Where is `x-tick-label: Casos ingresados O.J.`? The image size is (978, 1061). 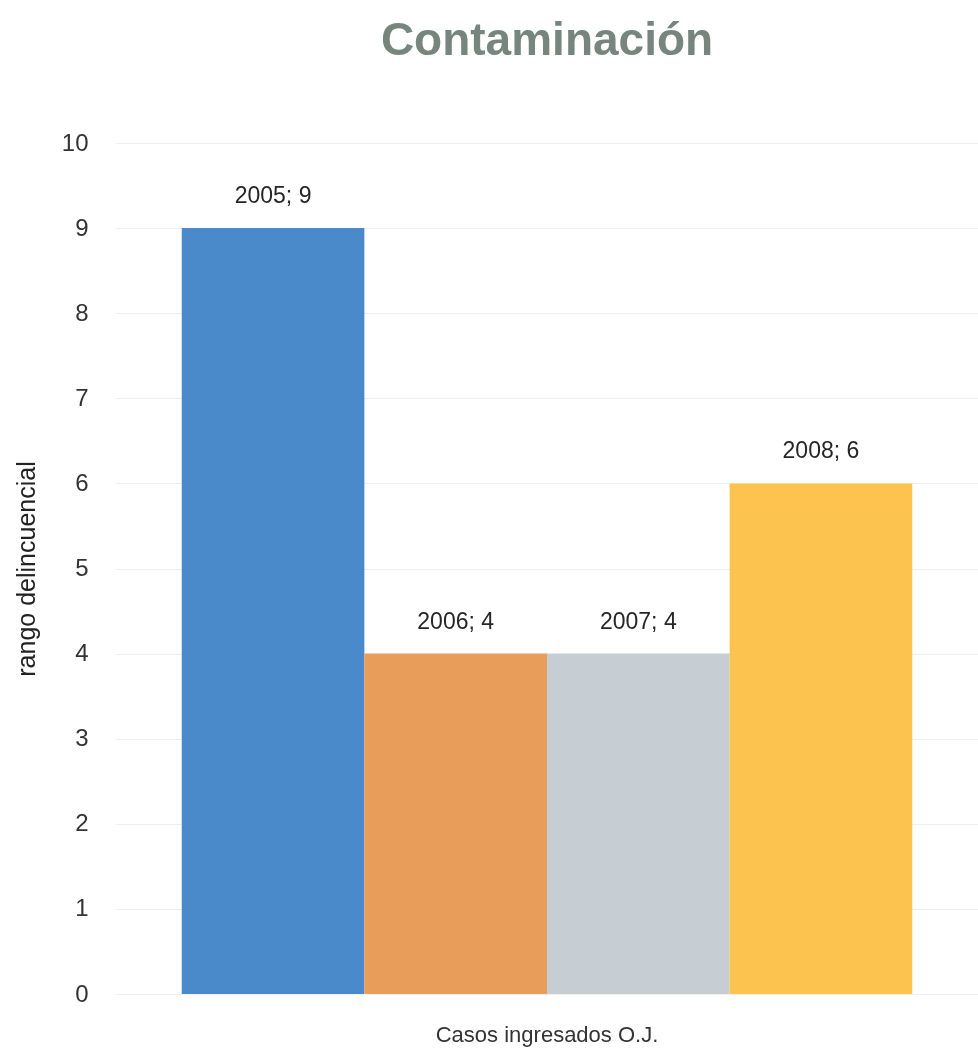
x-tick-label: Casos ingresados O.J. is located at coordinates (547, 1034).